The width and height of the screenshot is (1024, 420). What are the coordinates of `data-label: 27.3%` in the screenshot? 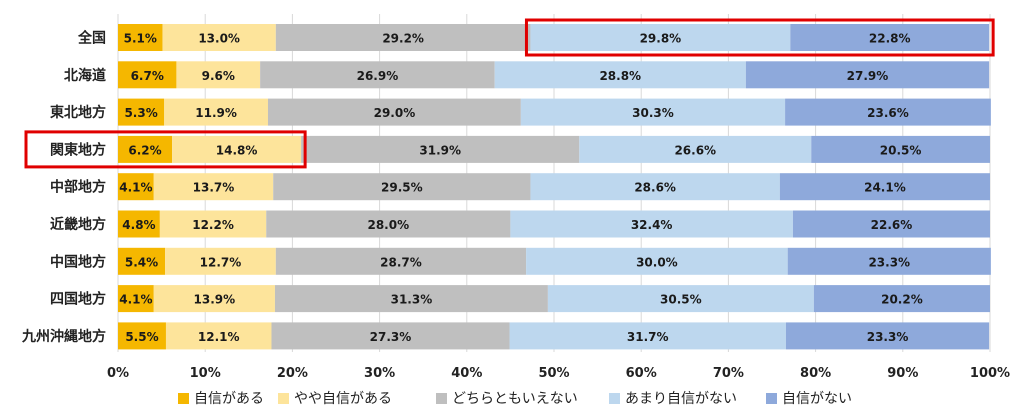 It's located at (391, 337).